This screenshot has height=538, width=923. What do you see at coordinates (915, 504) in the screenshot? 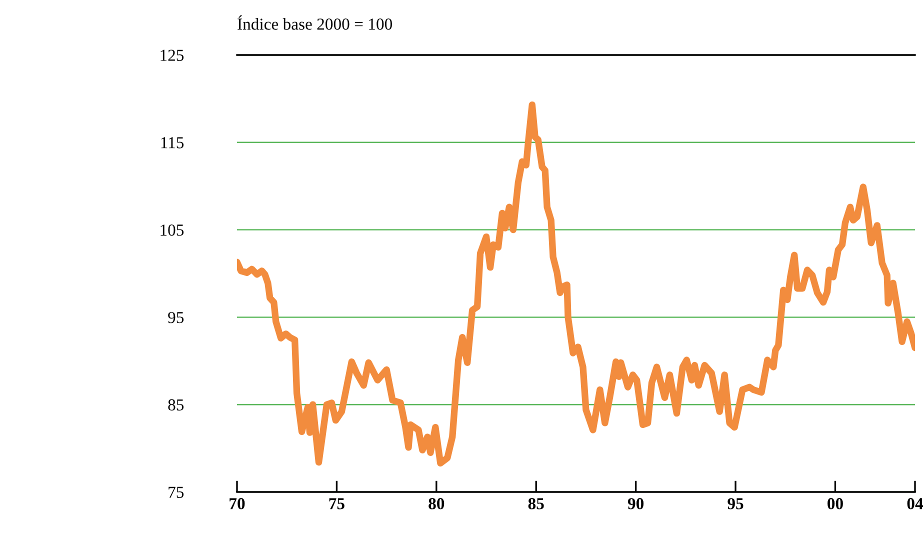
I see `x-tick-label: 04` at bounding box center [915, 504].